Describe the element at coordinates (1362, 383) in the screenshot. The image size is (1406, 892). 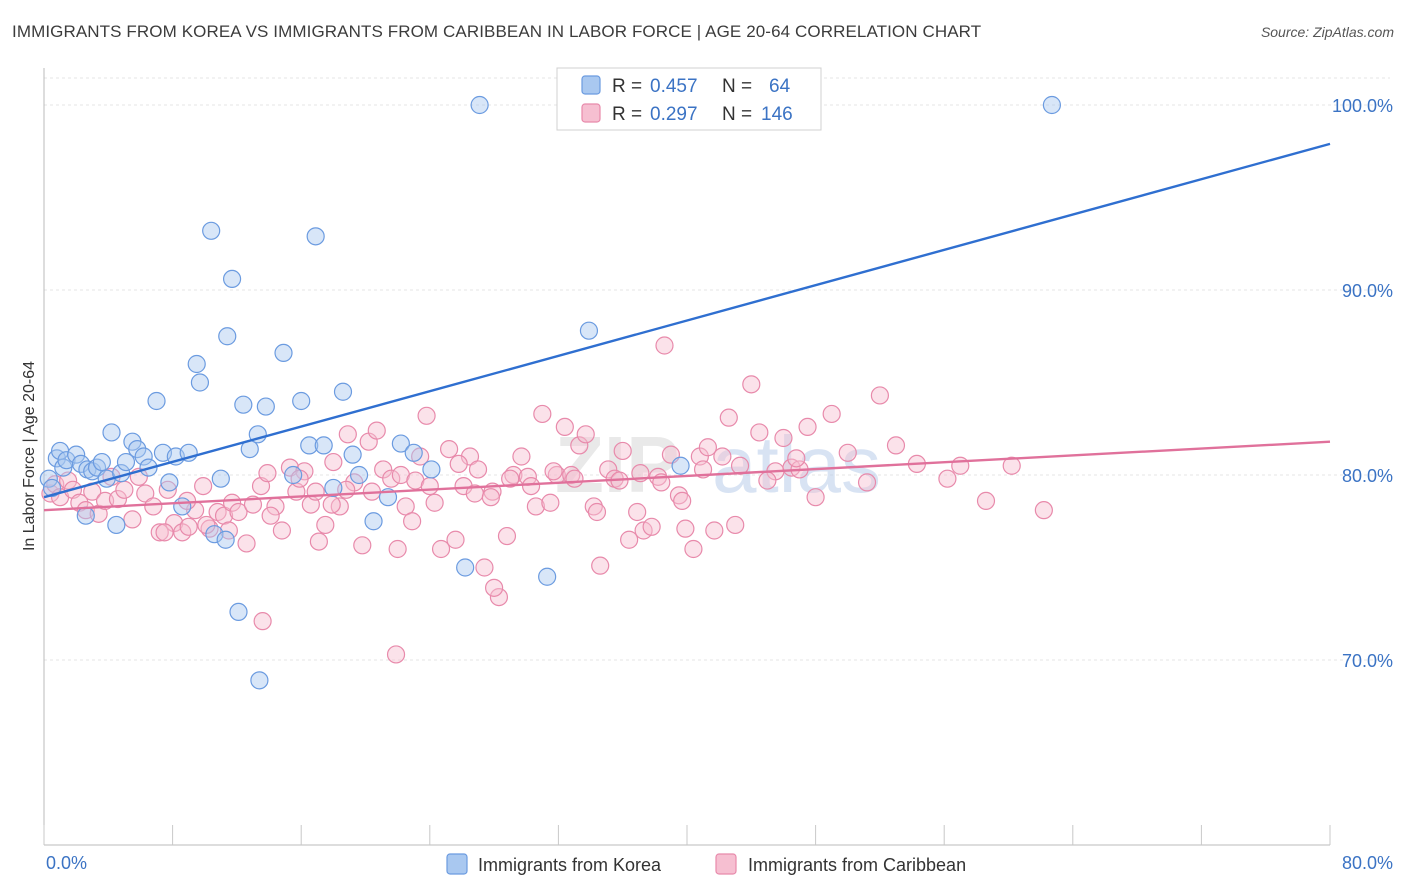
I see `y-tick-labels: 70.0% 80.0% 90.0% 100.0%` at that location.